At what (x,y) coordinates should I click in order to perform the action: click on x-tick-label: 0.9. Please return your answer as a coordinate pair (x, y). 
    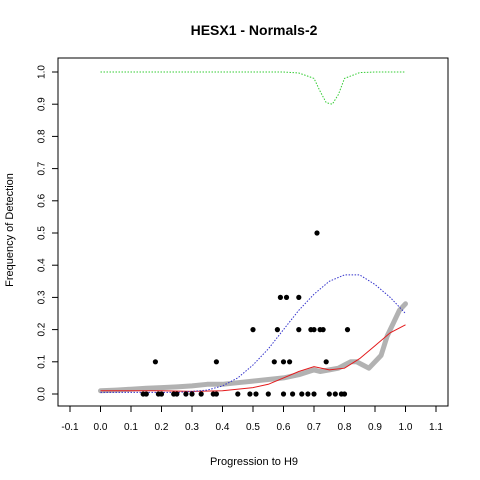
    Looking at the image, I should click on (375, 427).